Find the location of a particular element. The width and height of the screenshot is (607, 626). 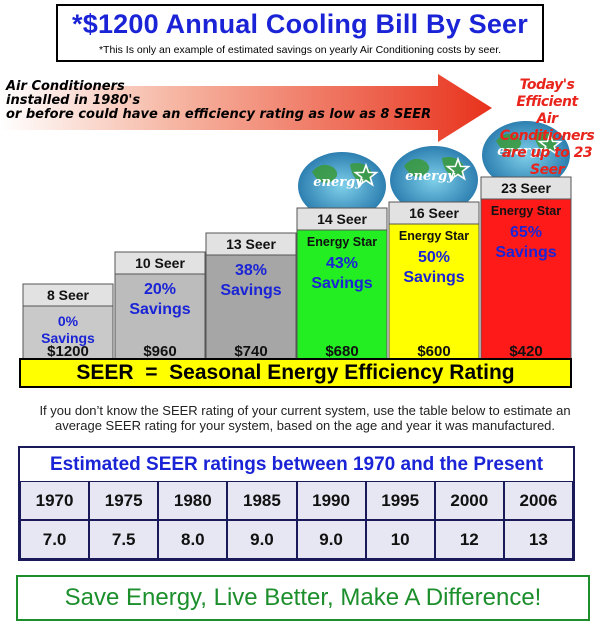

year-cell: 2006 is located at coordinates (538, 500).